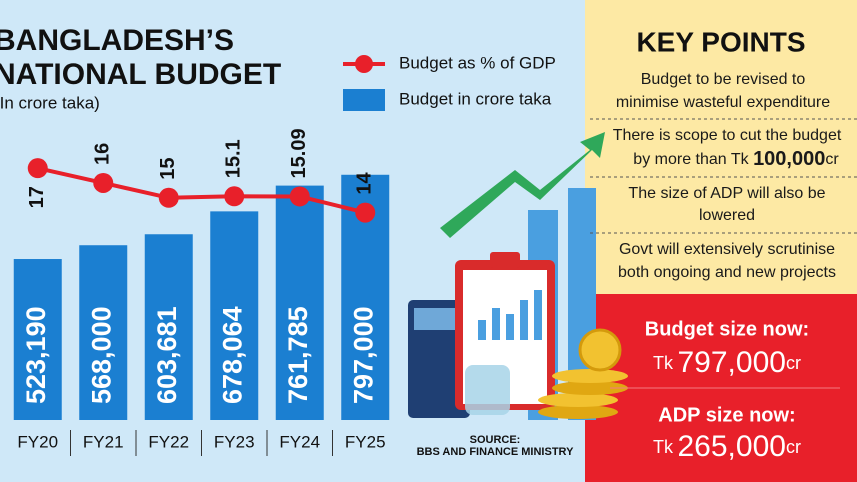 The image size is (857, 482). I want to click on key-point: Govt will extensively scrutinise, so click(727, 249).